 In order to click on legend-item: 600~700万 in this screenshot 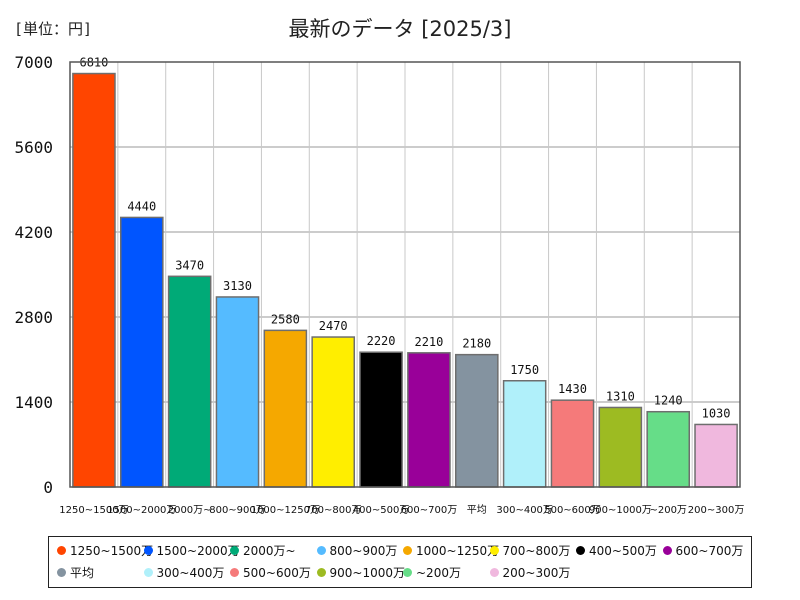, I will do `click(703, 551)`.